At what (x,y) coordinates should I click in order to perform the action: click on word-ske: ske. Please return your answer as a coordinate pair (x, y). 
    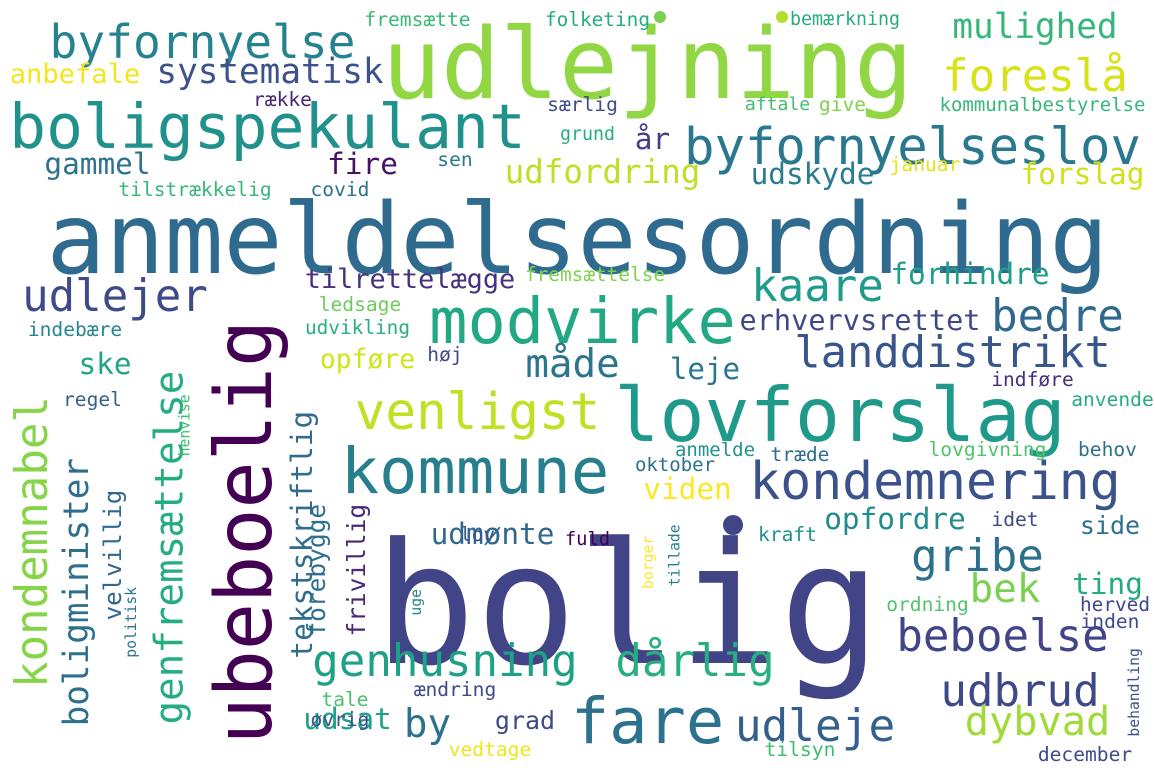
    Looking at the image, I should click on (105, 364).